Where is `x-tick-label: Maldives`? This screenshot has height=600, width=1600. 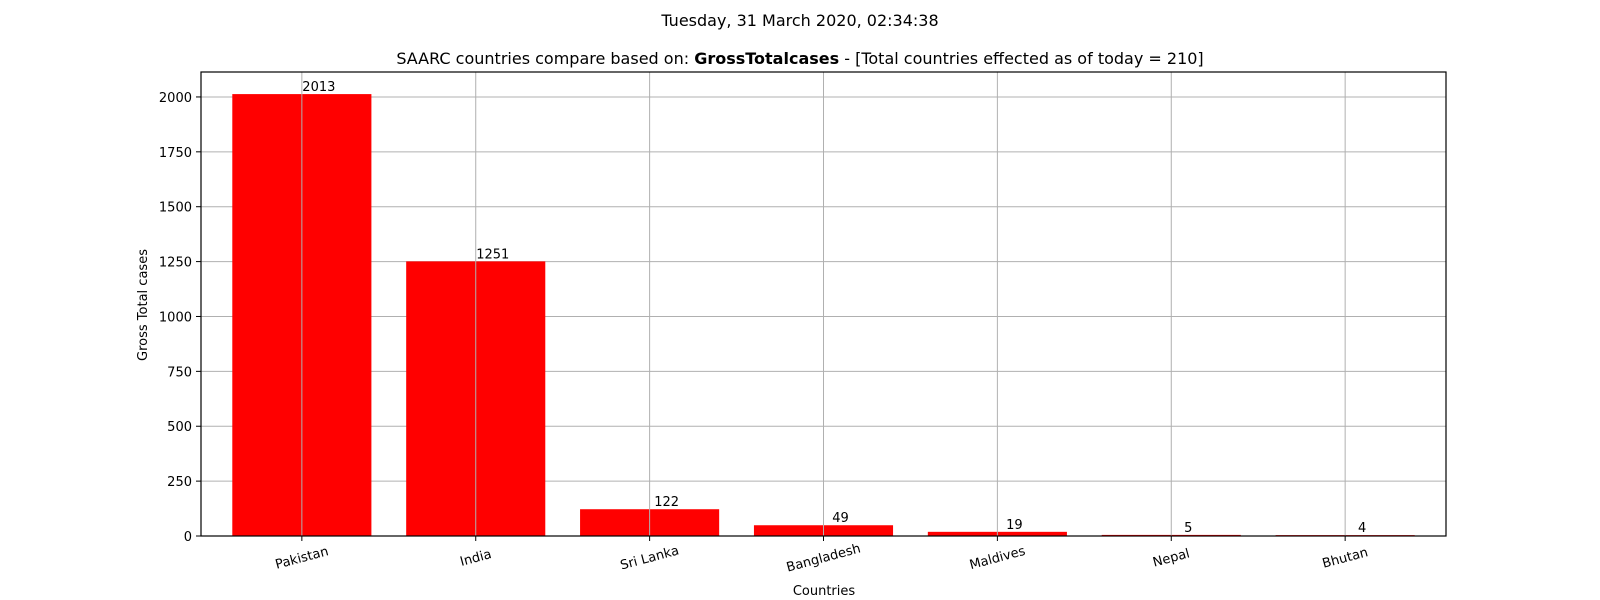
x-tick-label: Maldives is located at coordinates (997, 558).